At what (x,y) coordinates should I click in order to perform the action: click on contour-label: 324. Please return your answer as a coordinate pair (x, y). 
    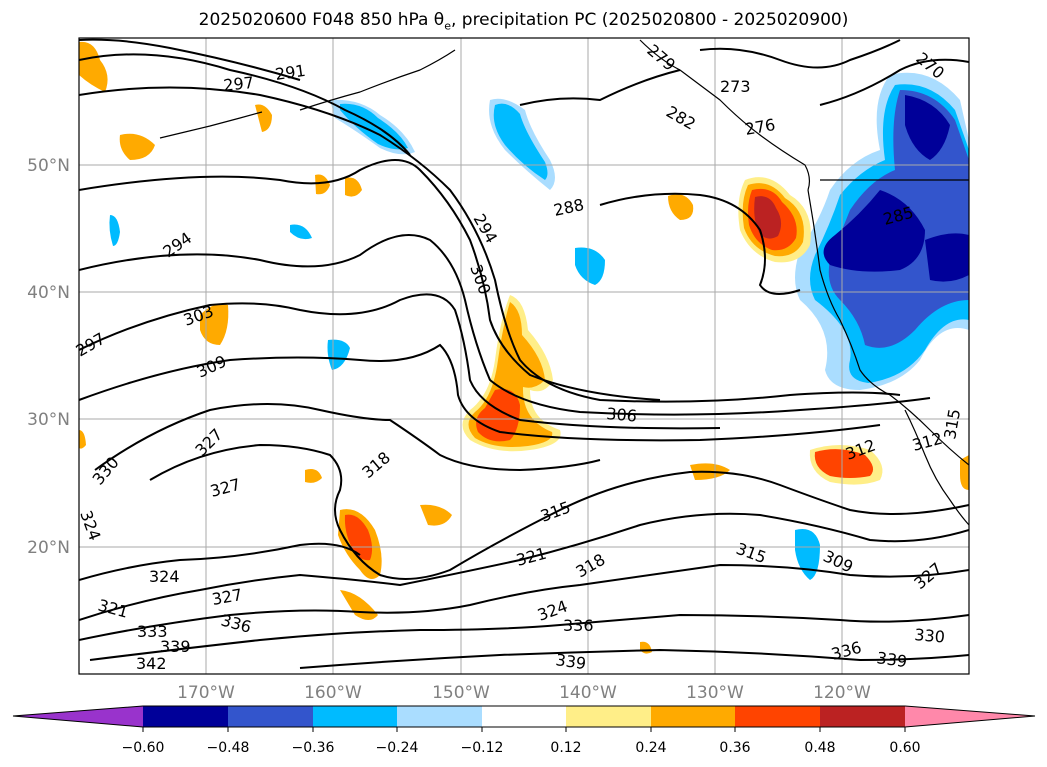
    Looking at the image, I should click on (164, 576).